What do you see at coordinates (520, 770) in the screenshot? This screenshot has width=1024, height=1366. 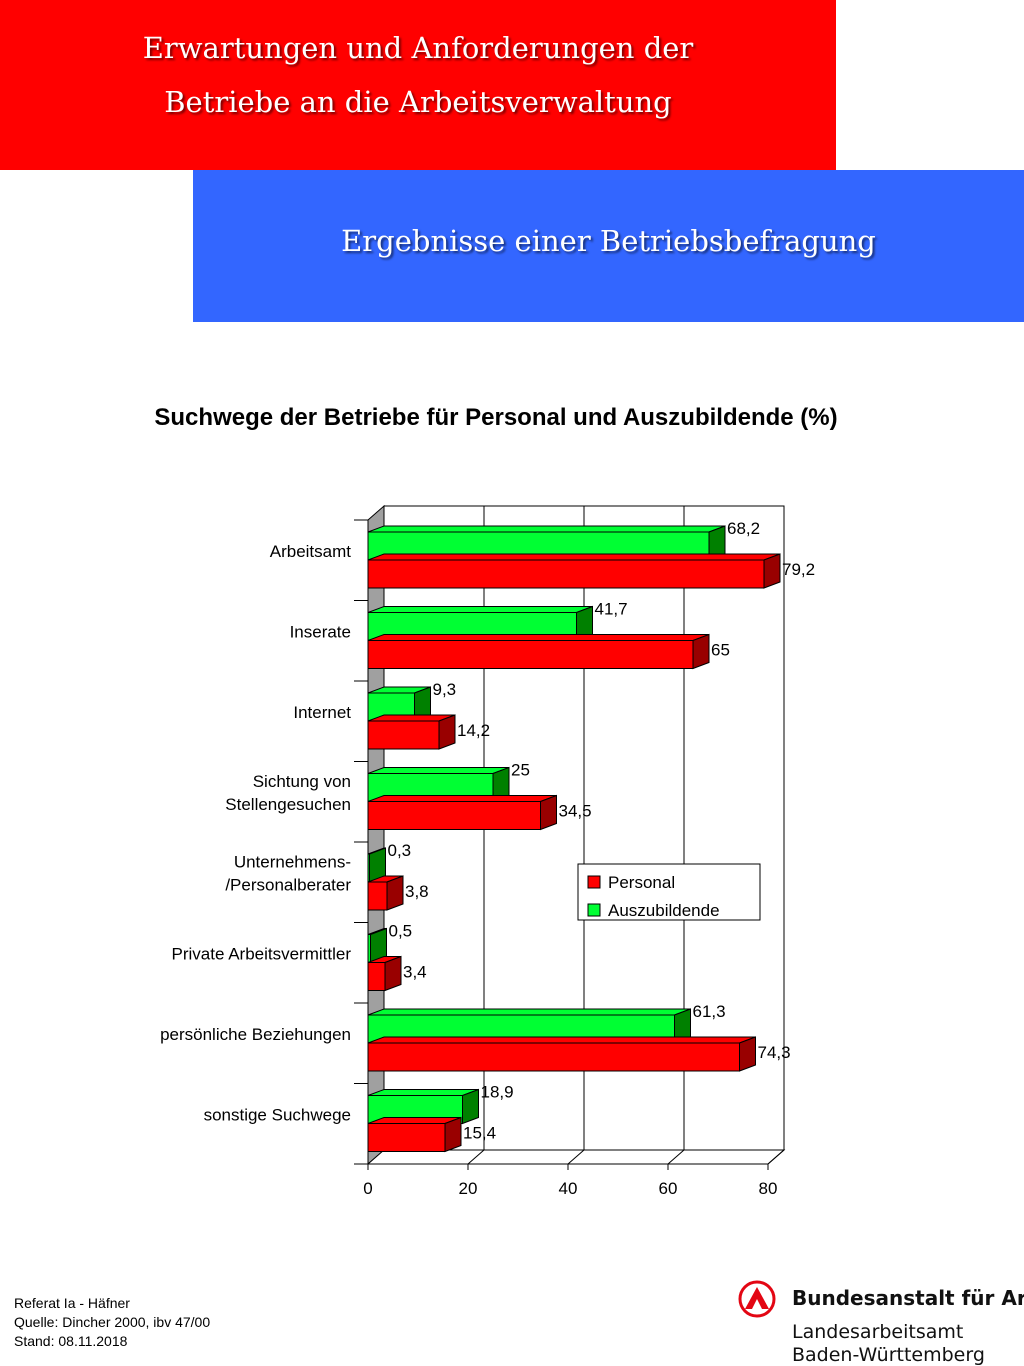 I see `data-label: 25` at bounding box center [520, 770].